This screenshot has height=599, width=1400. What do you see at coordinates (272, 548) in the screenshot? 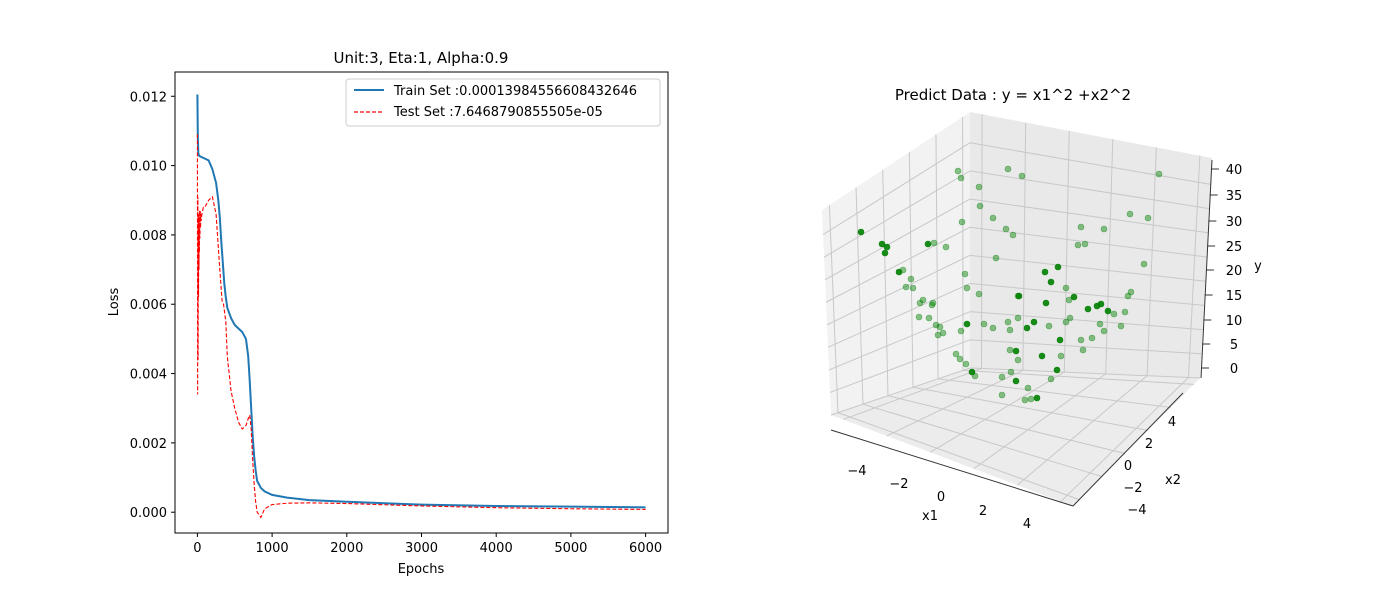
I see `x-tick-label: 1000` at bounding box center [272, 548].